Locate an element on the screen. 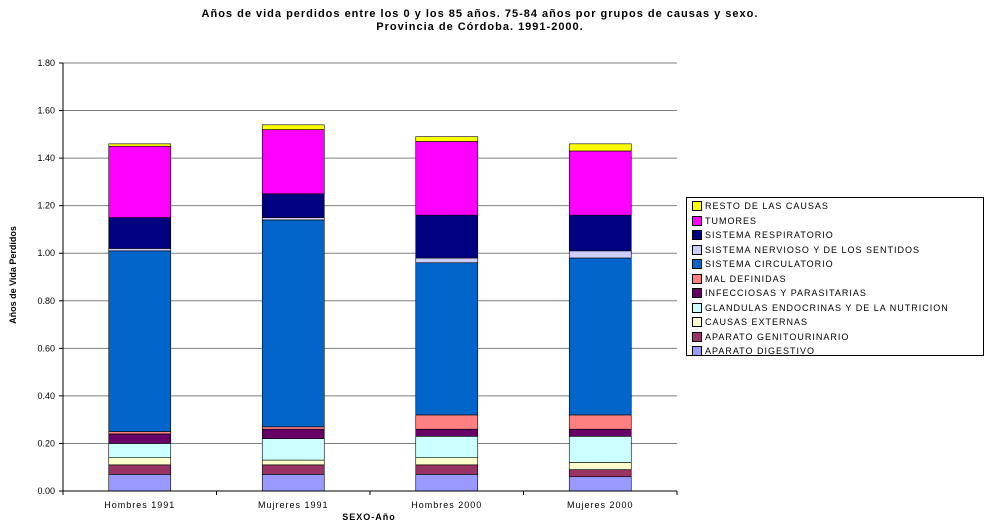  legend-item: SISTEMA NERVIOSO Y DE LOS SENTIDOS is located at coordinates (837, 250).